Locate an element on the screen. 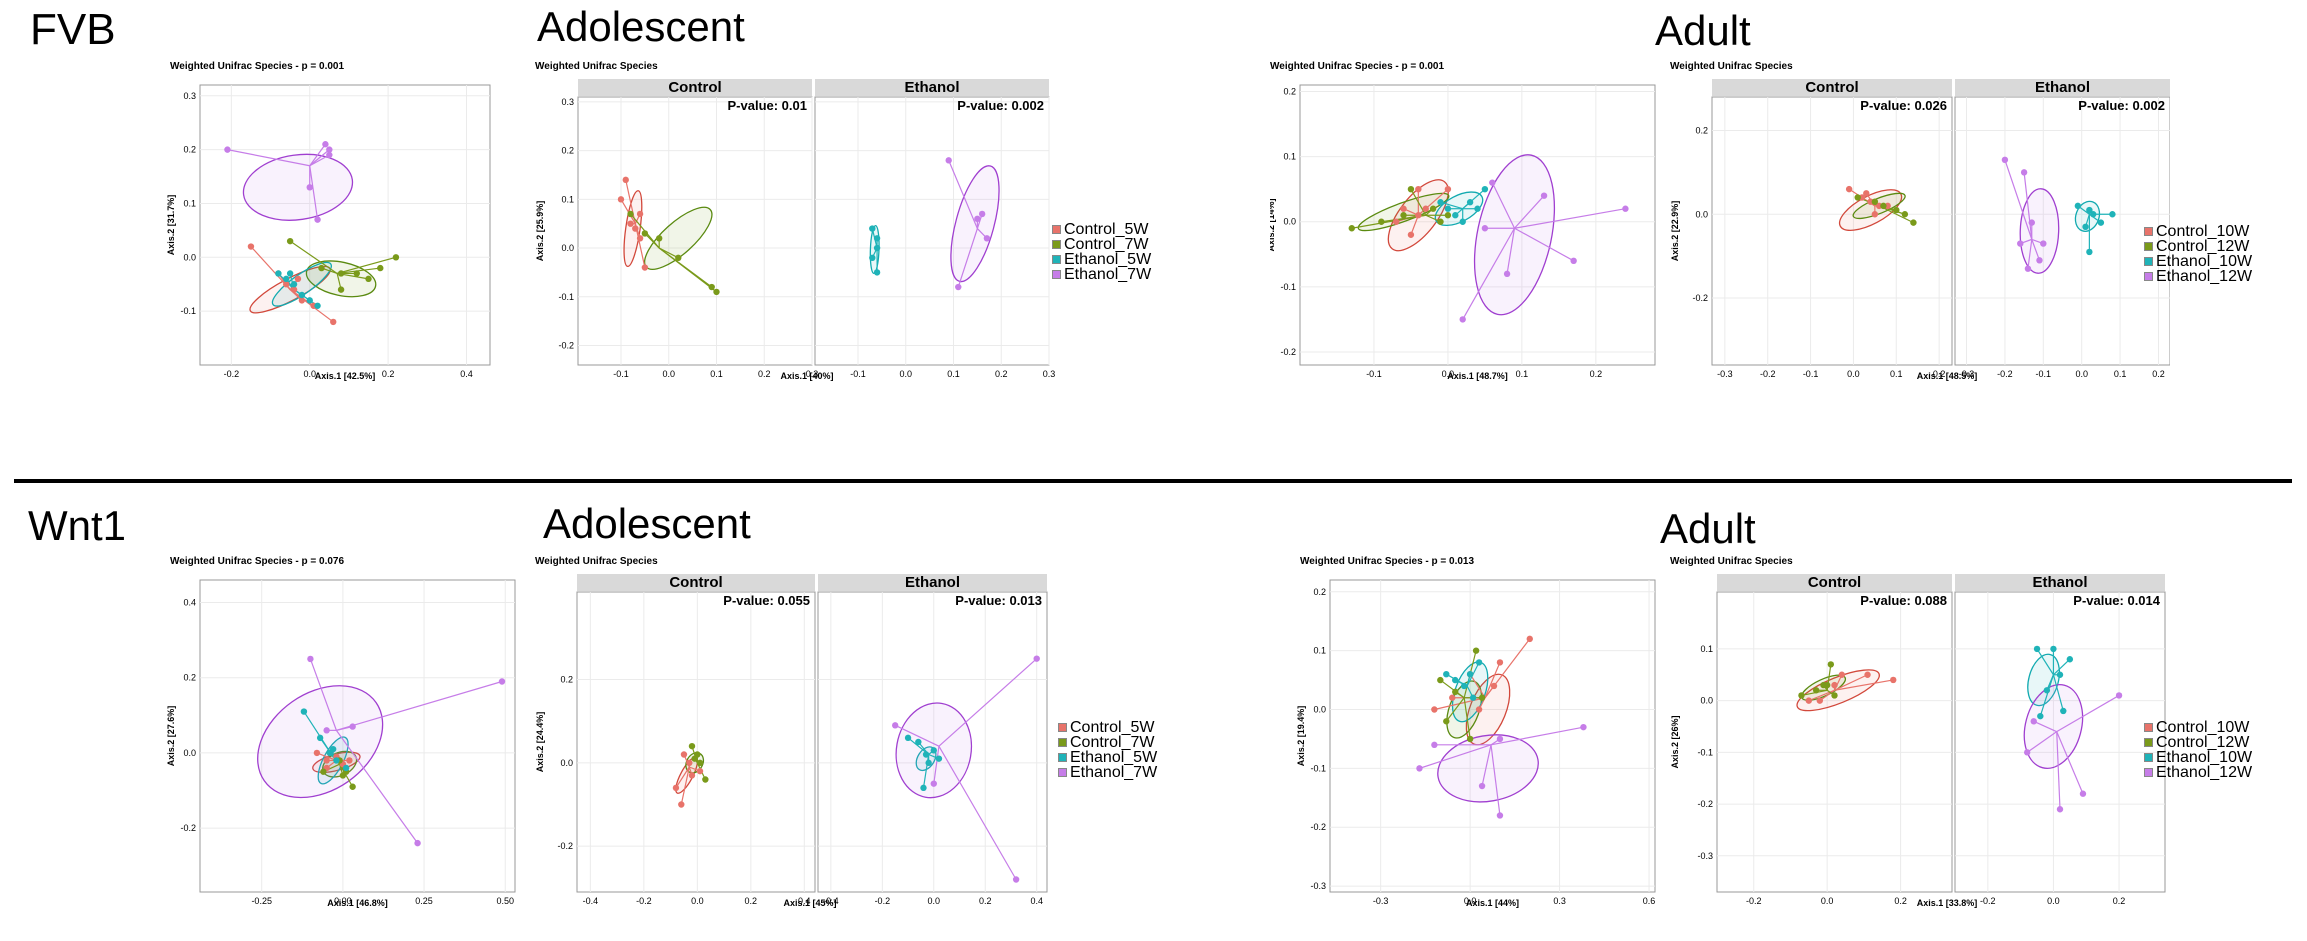 The image size is (2307, 941). x-axis-label: Axis.1 [45%] is located at coordinates (809, 903).